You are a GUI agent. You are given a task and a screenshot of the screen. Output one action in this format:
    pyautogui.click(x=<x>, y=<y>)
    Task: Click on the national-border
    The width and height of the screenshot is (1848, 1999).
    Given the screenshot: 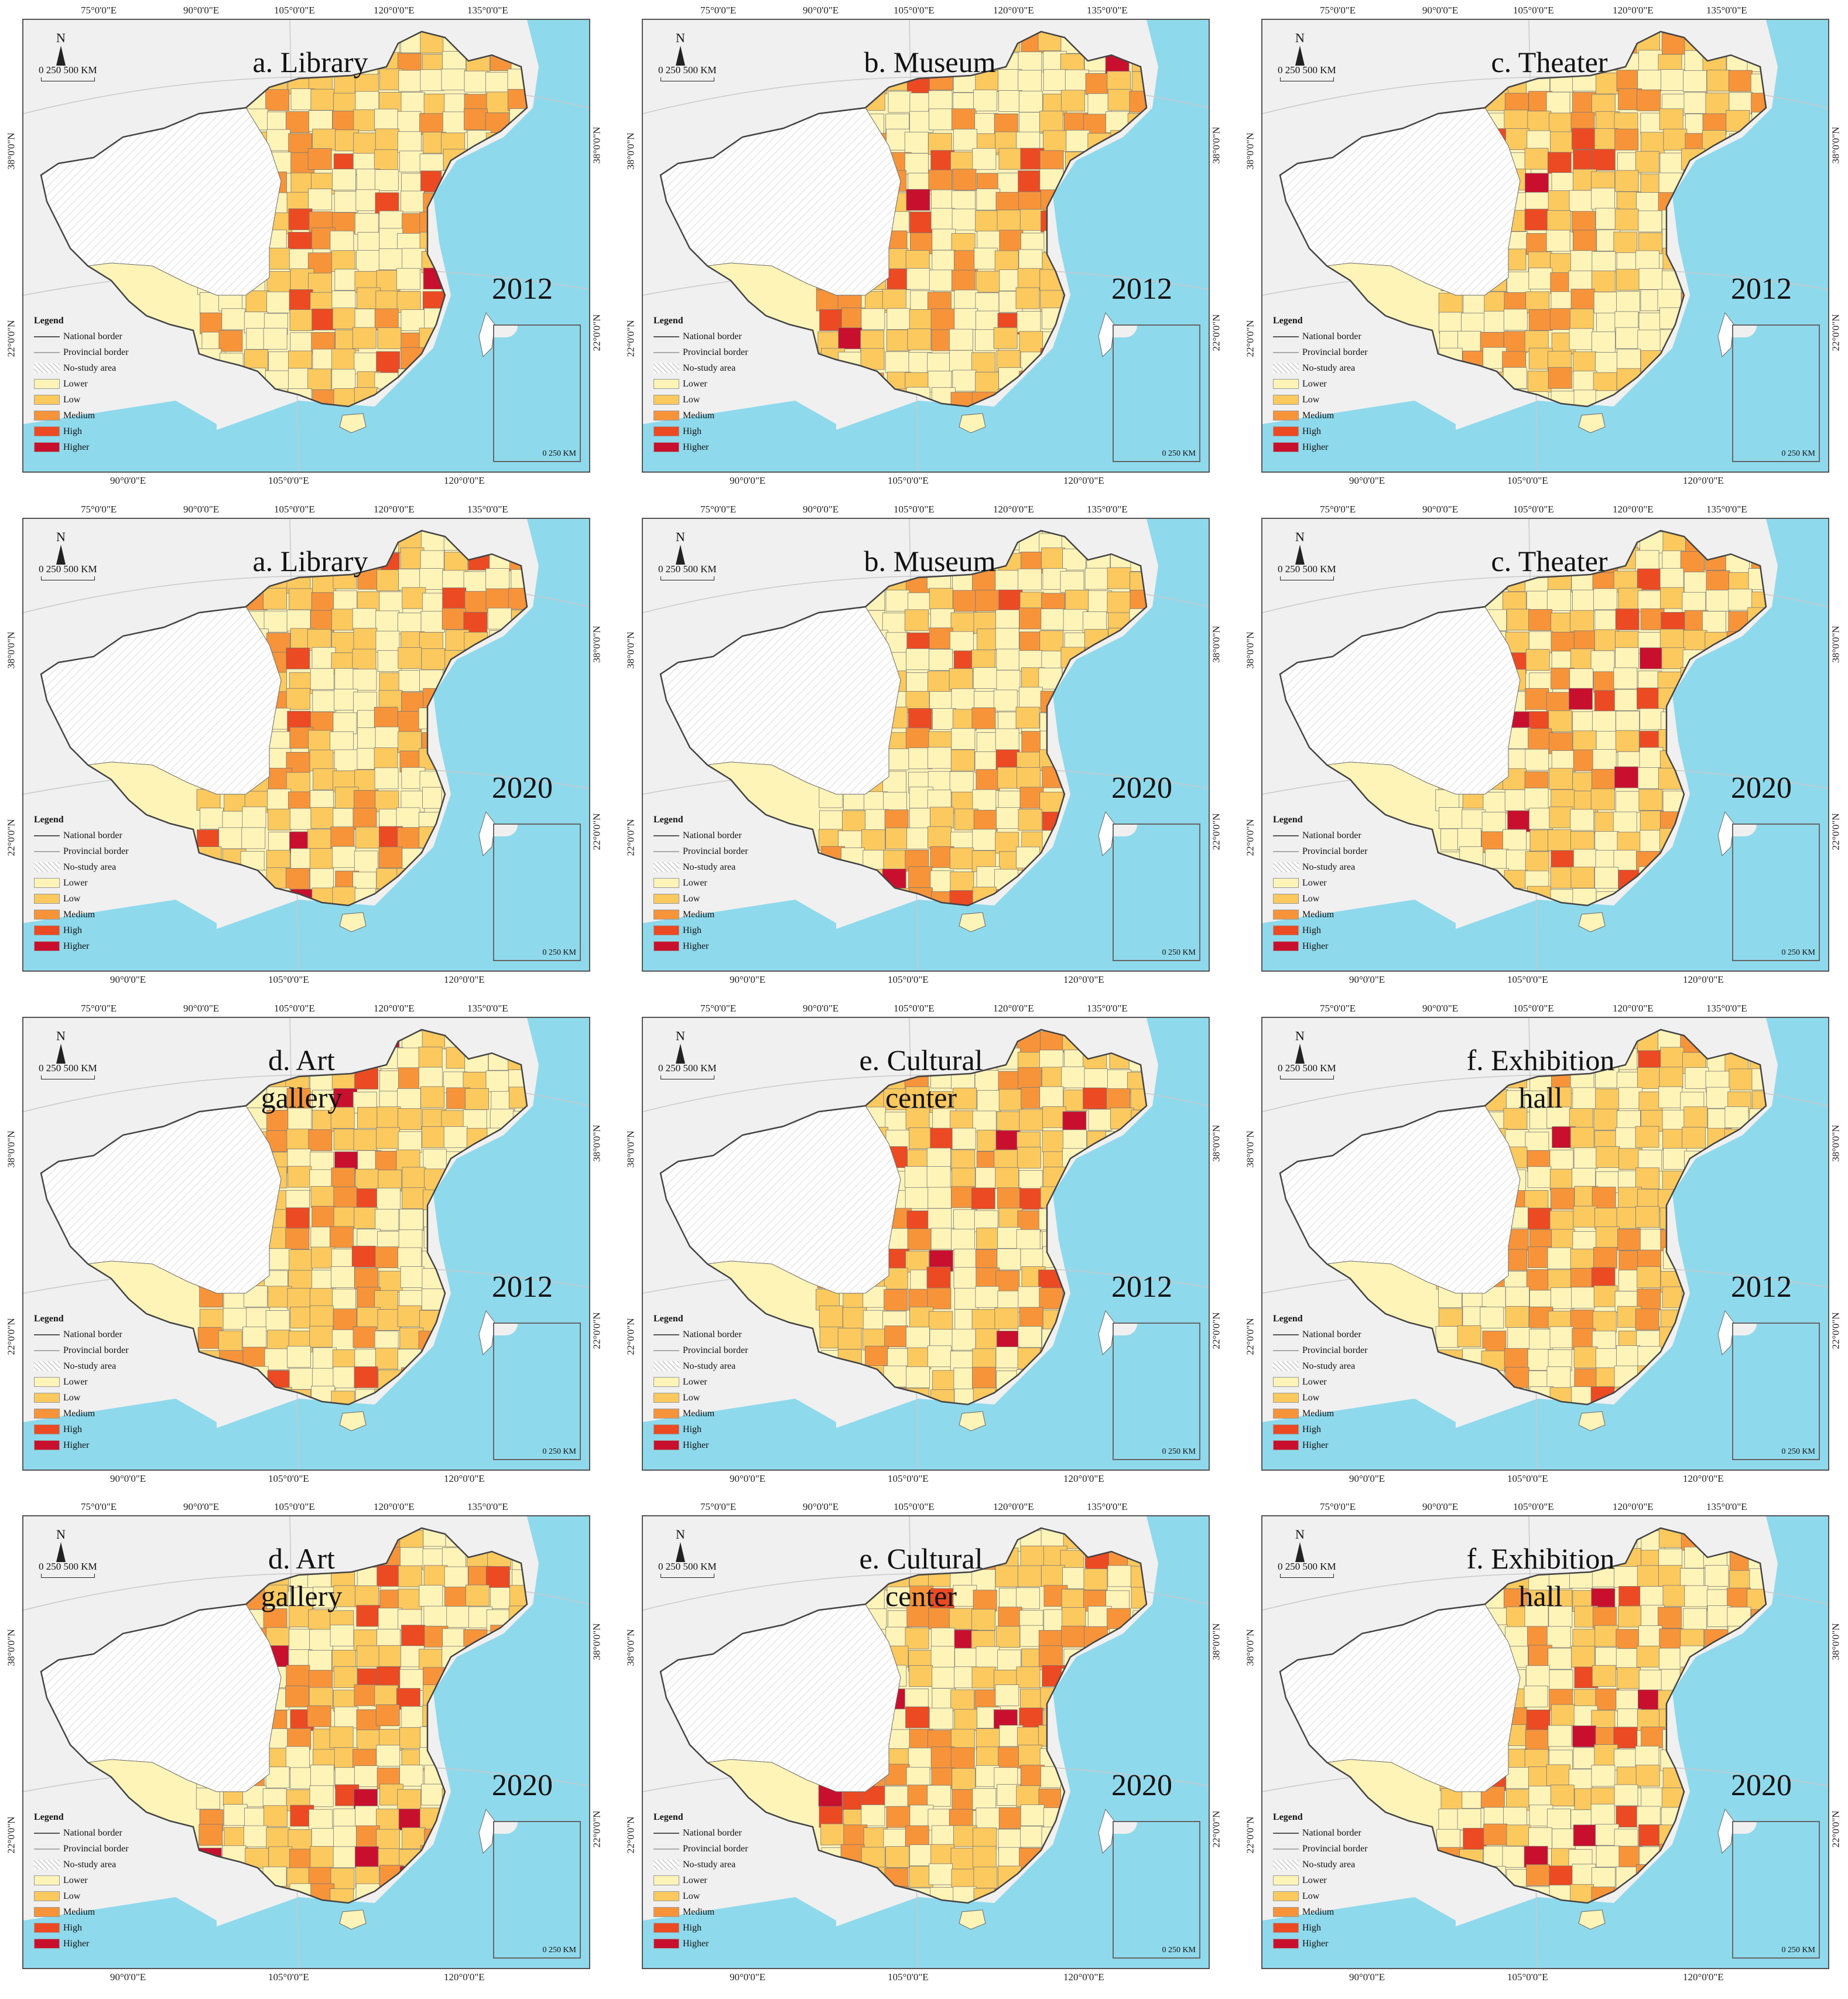 What is the action you would take?
    pyautogui.click(x=284, y=219)
    